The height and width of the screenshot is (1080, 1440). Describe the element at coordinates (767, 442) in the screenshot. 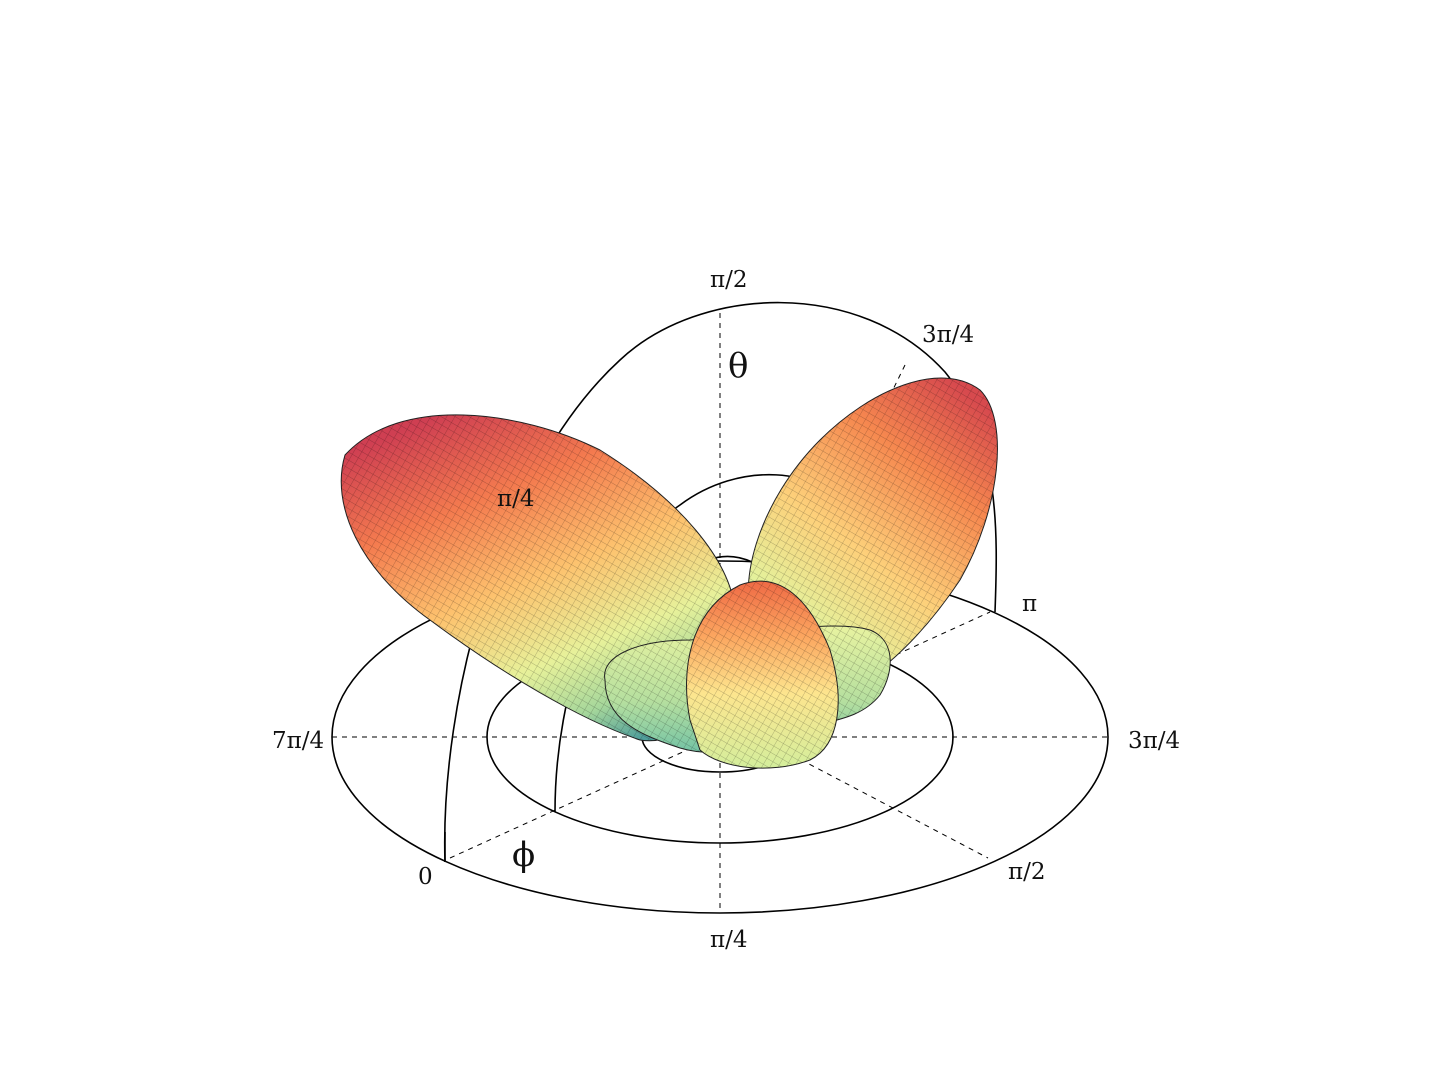

I see `elevation-labels: π/4 π/2 3π/4 π` at that location.